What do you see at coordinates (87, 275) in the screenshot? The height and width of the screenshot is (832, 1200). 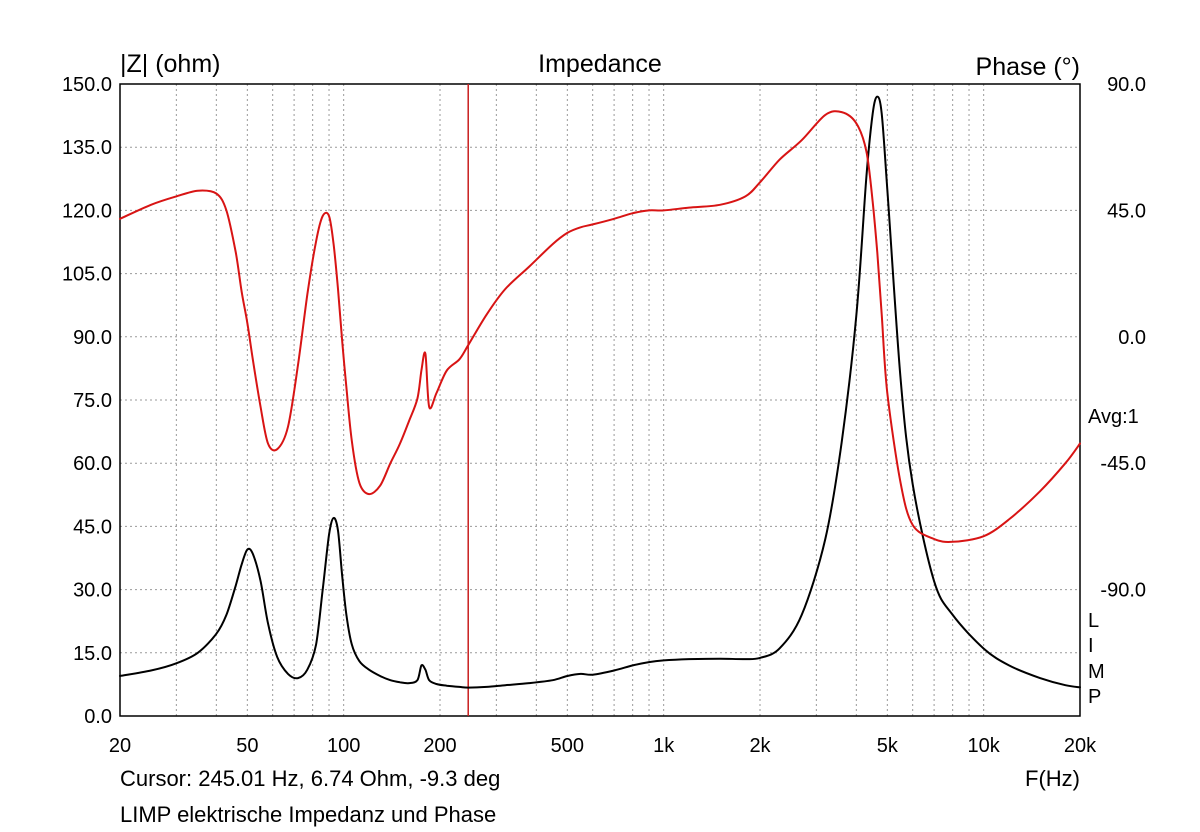 I see `y-tick-label: 105.0` at bounding box center [87, 275].